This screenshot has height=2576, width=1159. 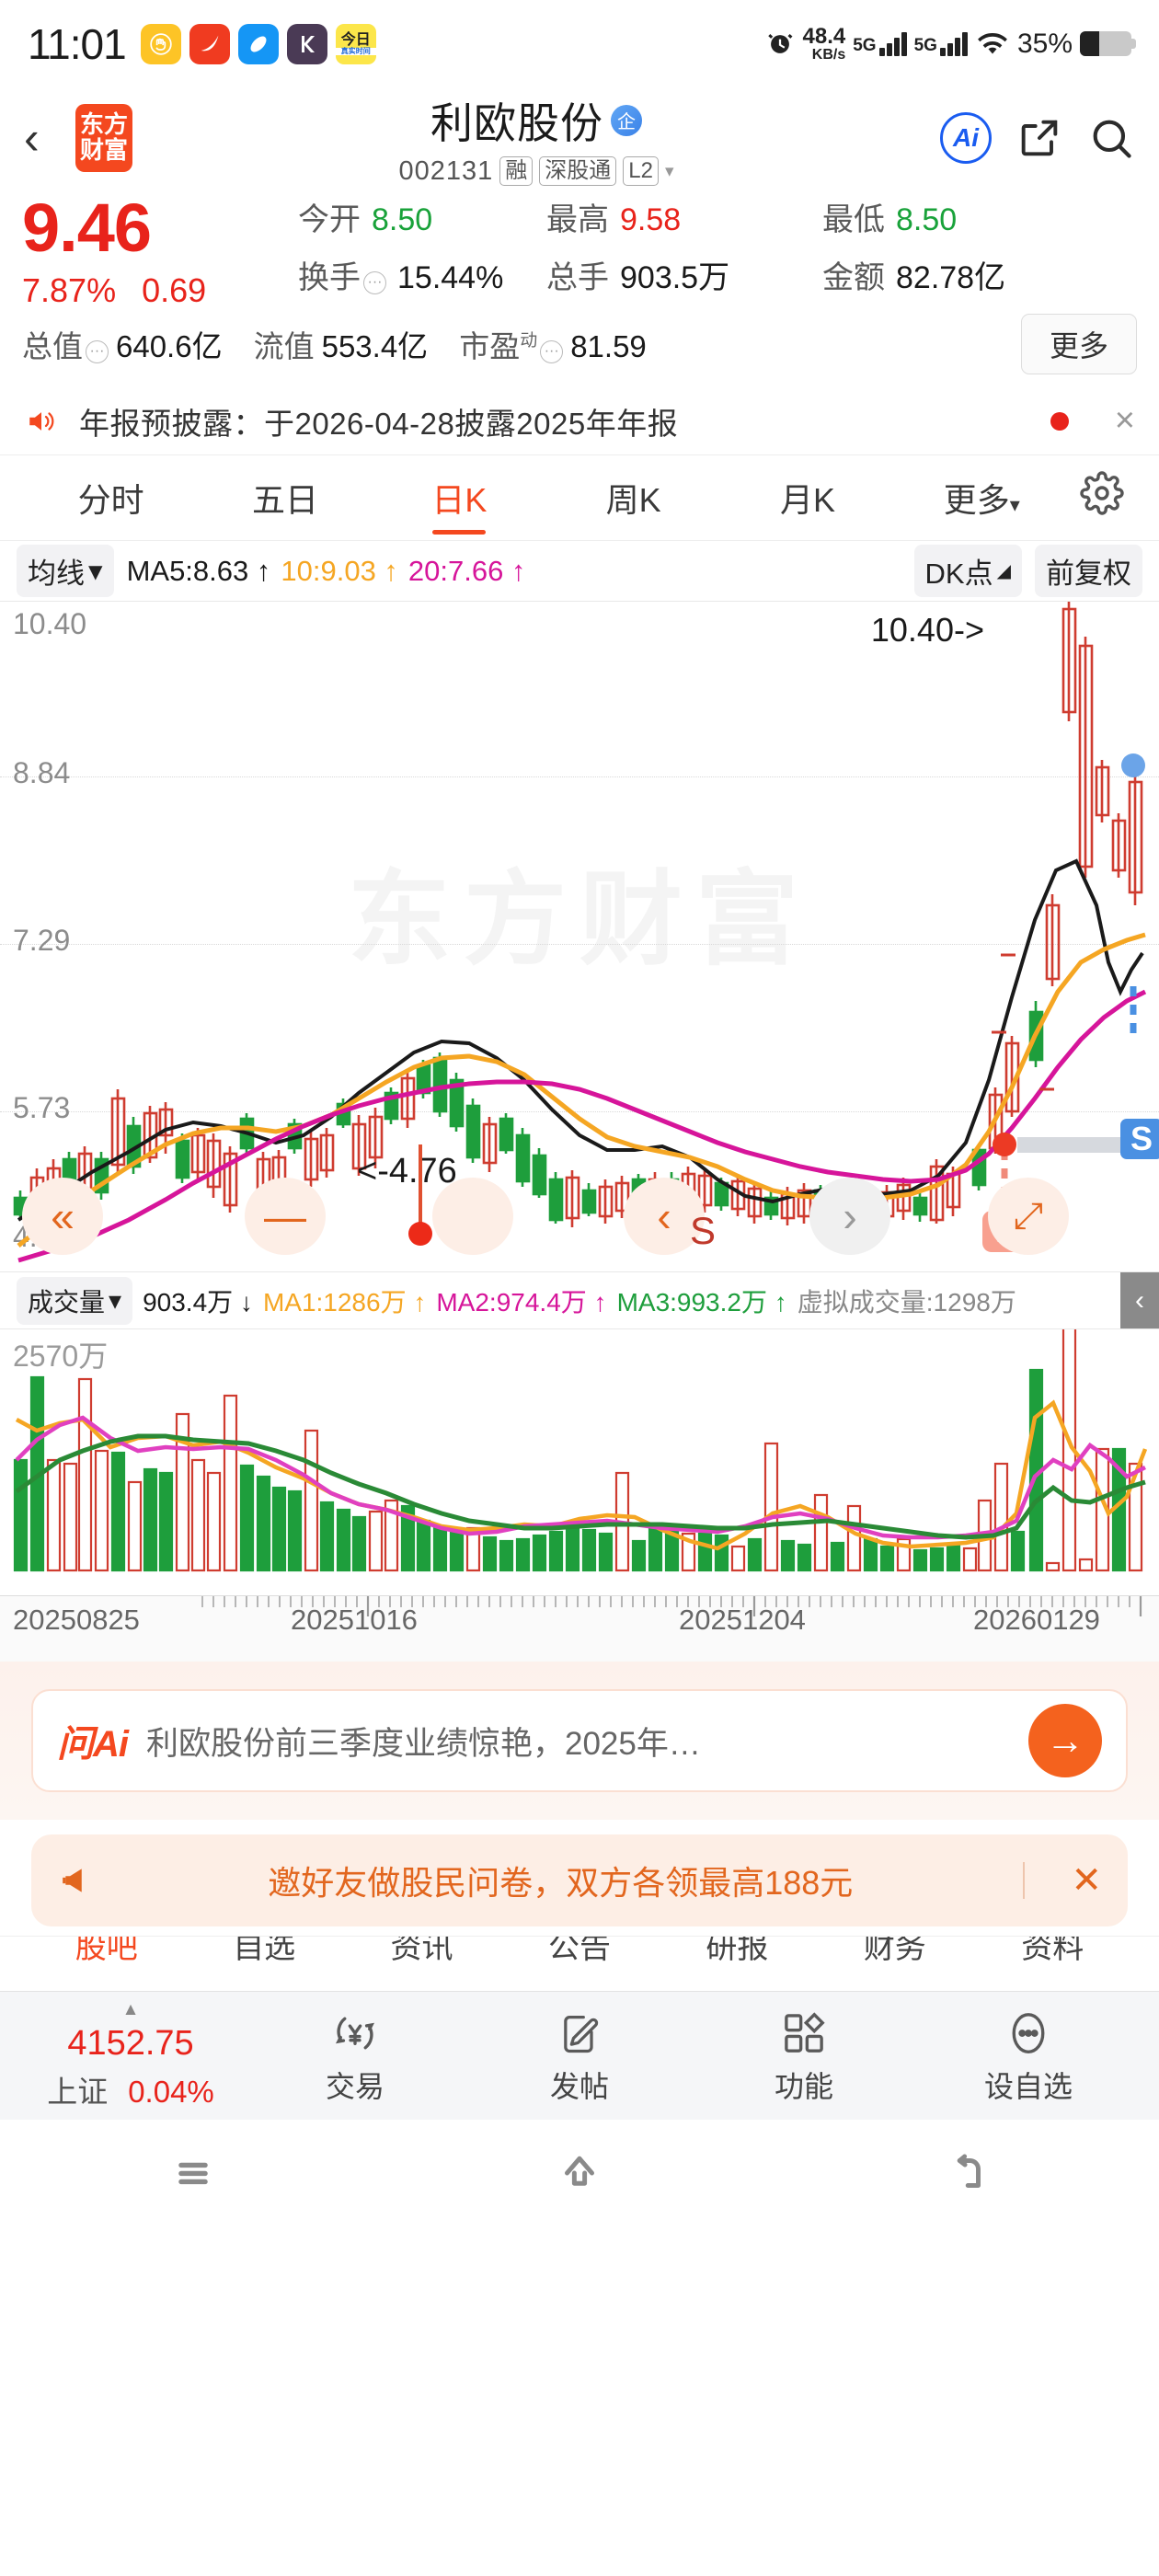 I want to click on period-tabs: 分时 五日 日K 周K 月K 更多▾, so click(x=579, y=497).